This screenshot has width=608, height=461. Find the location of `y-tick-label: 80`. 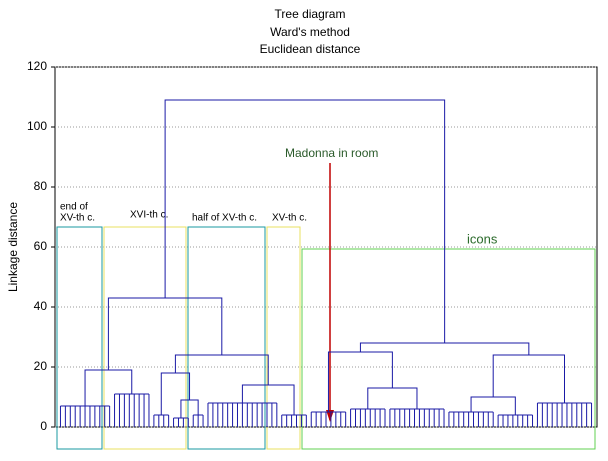

y-tick-label: 80 is located at coordinates (41, 186).